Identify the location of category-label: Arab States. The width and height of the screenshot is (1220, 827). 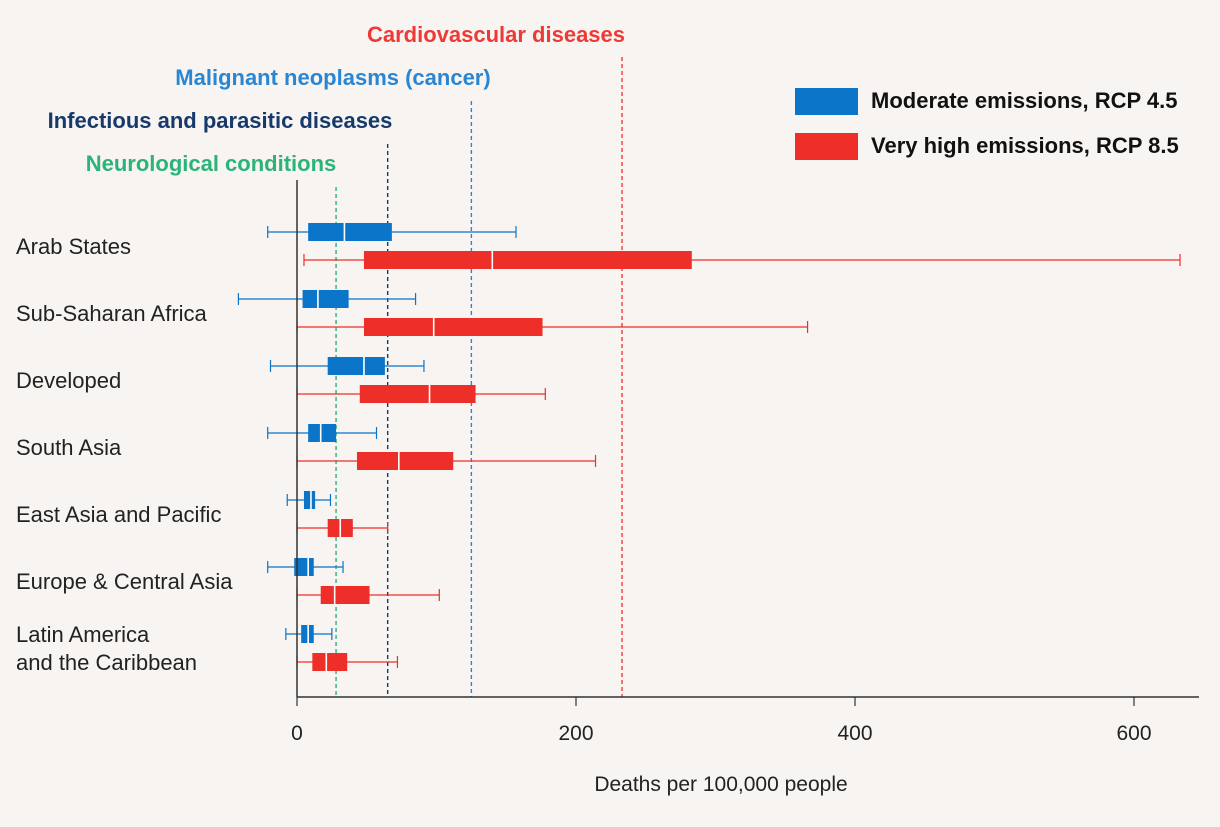
(73, 246).